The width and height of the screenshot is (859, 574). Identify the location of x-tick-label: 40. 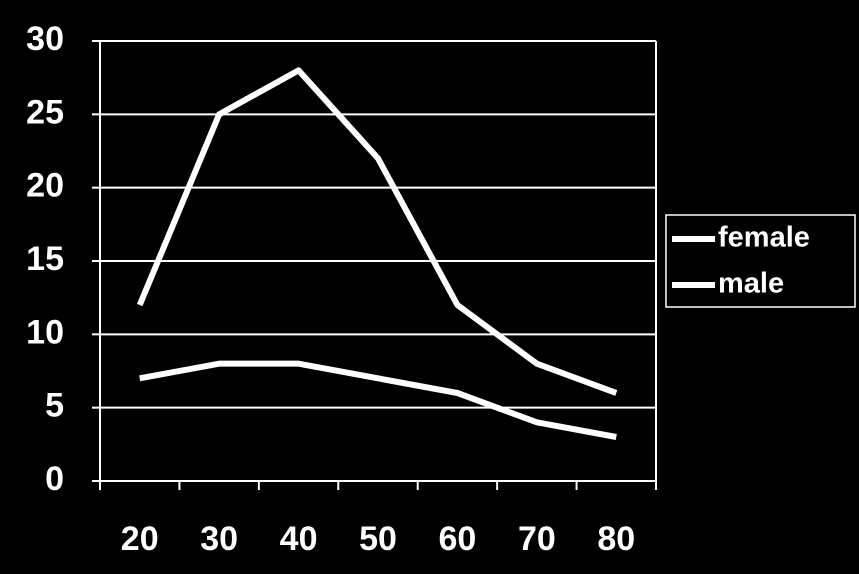
(299, 539).